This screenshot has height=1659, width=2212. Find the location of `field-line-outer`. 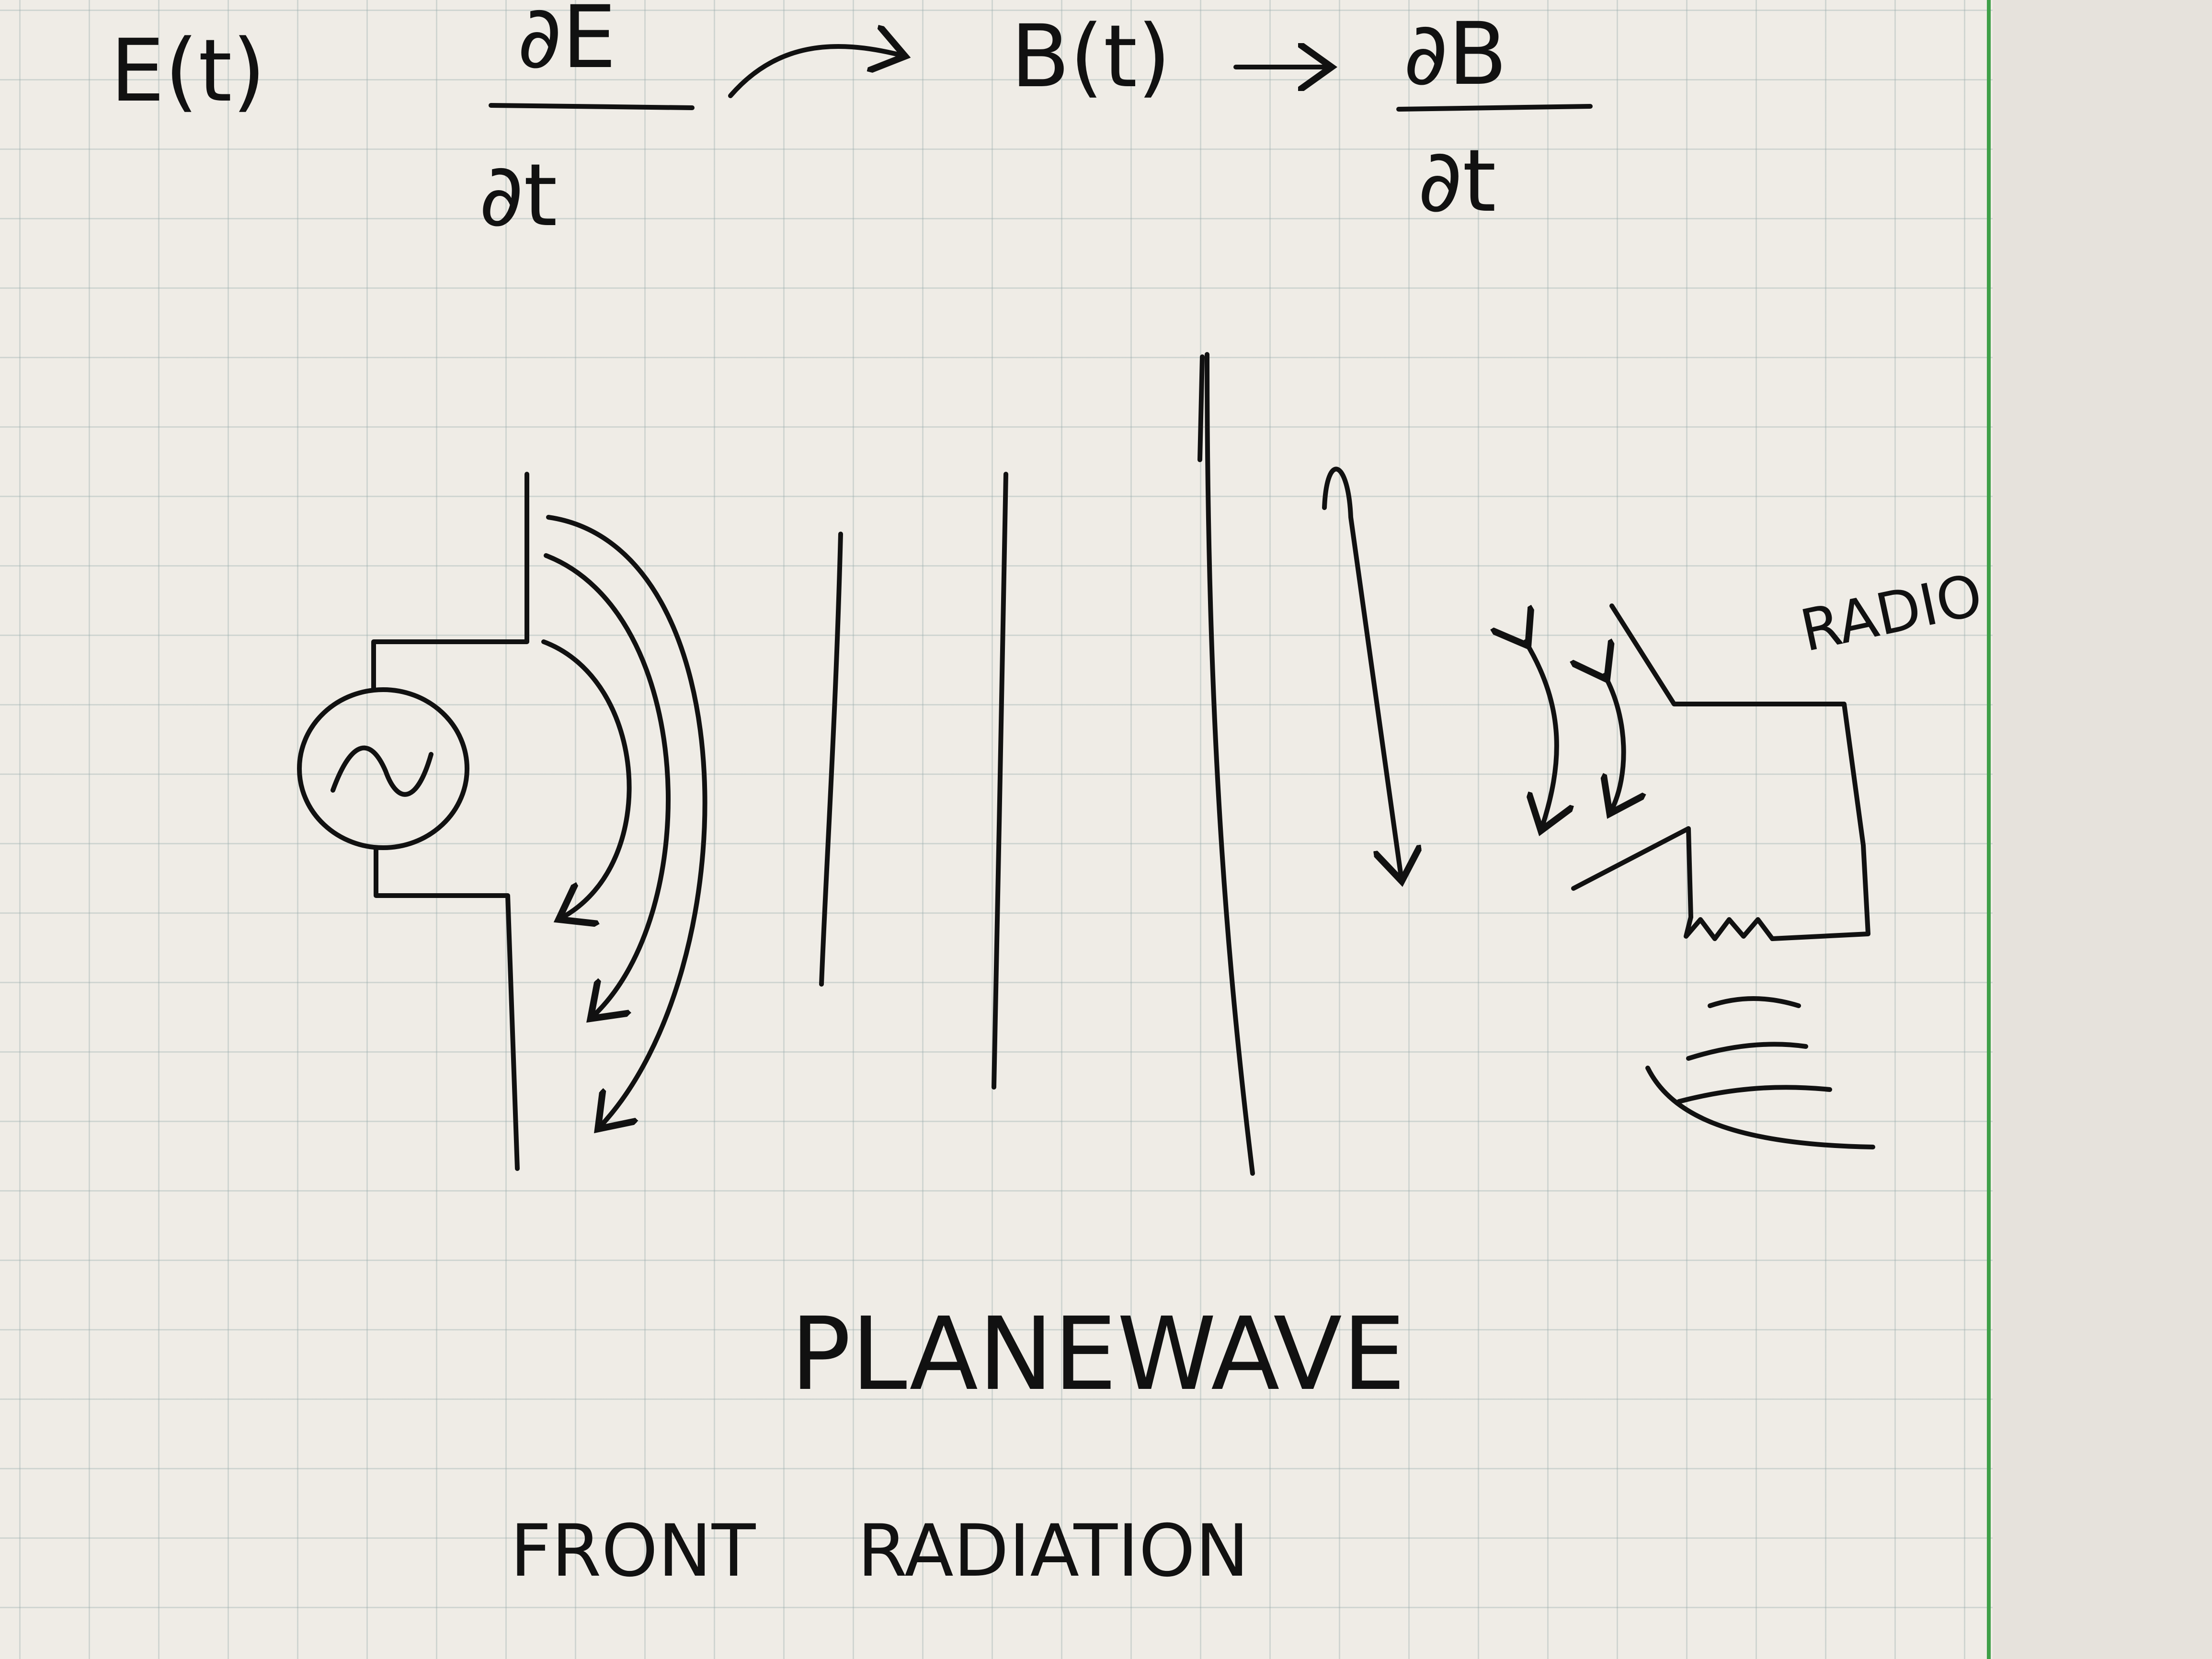

field-line-outer is located at coordinates (626, 820).